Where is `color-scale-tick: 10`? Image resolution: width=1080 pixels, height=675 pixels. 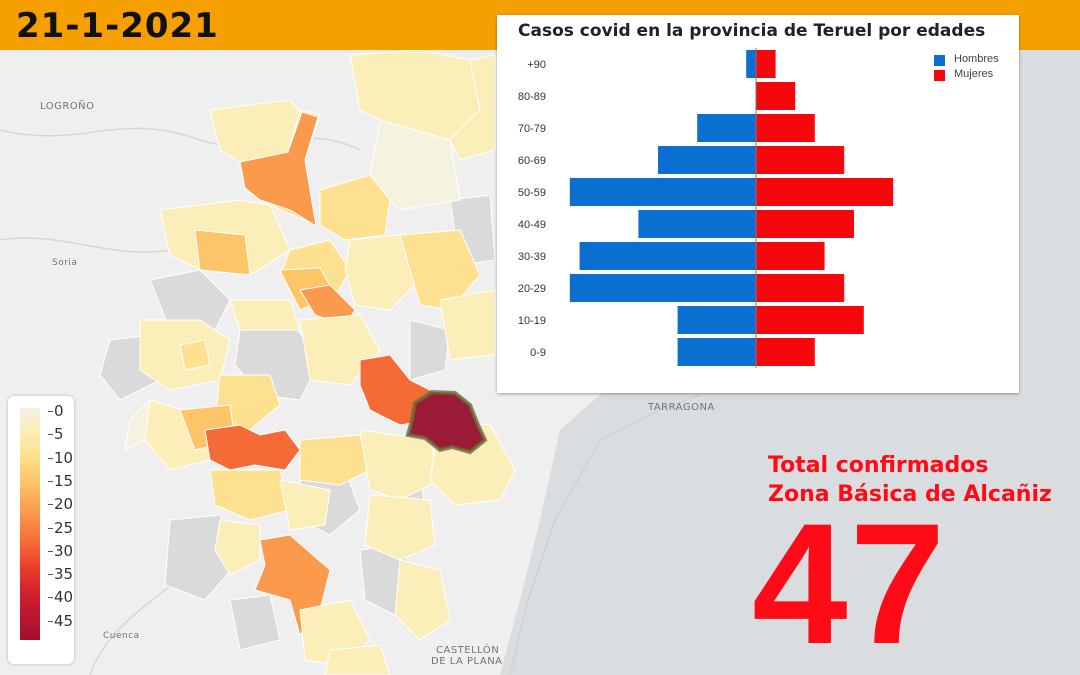 color-scale-tick: 10 is located at coordinates (60, 457).